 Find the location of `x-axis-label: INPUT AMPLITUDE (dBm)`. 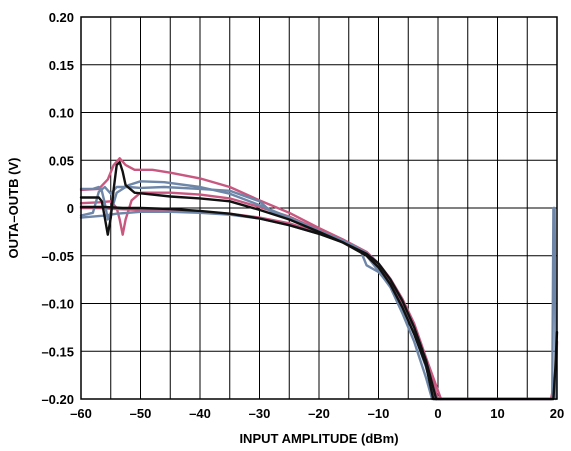

x-axis-label: INPUT AMPLITUDE (dBm) is located at coordinates (318, 438).